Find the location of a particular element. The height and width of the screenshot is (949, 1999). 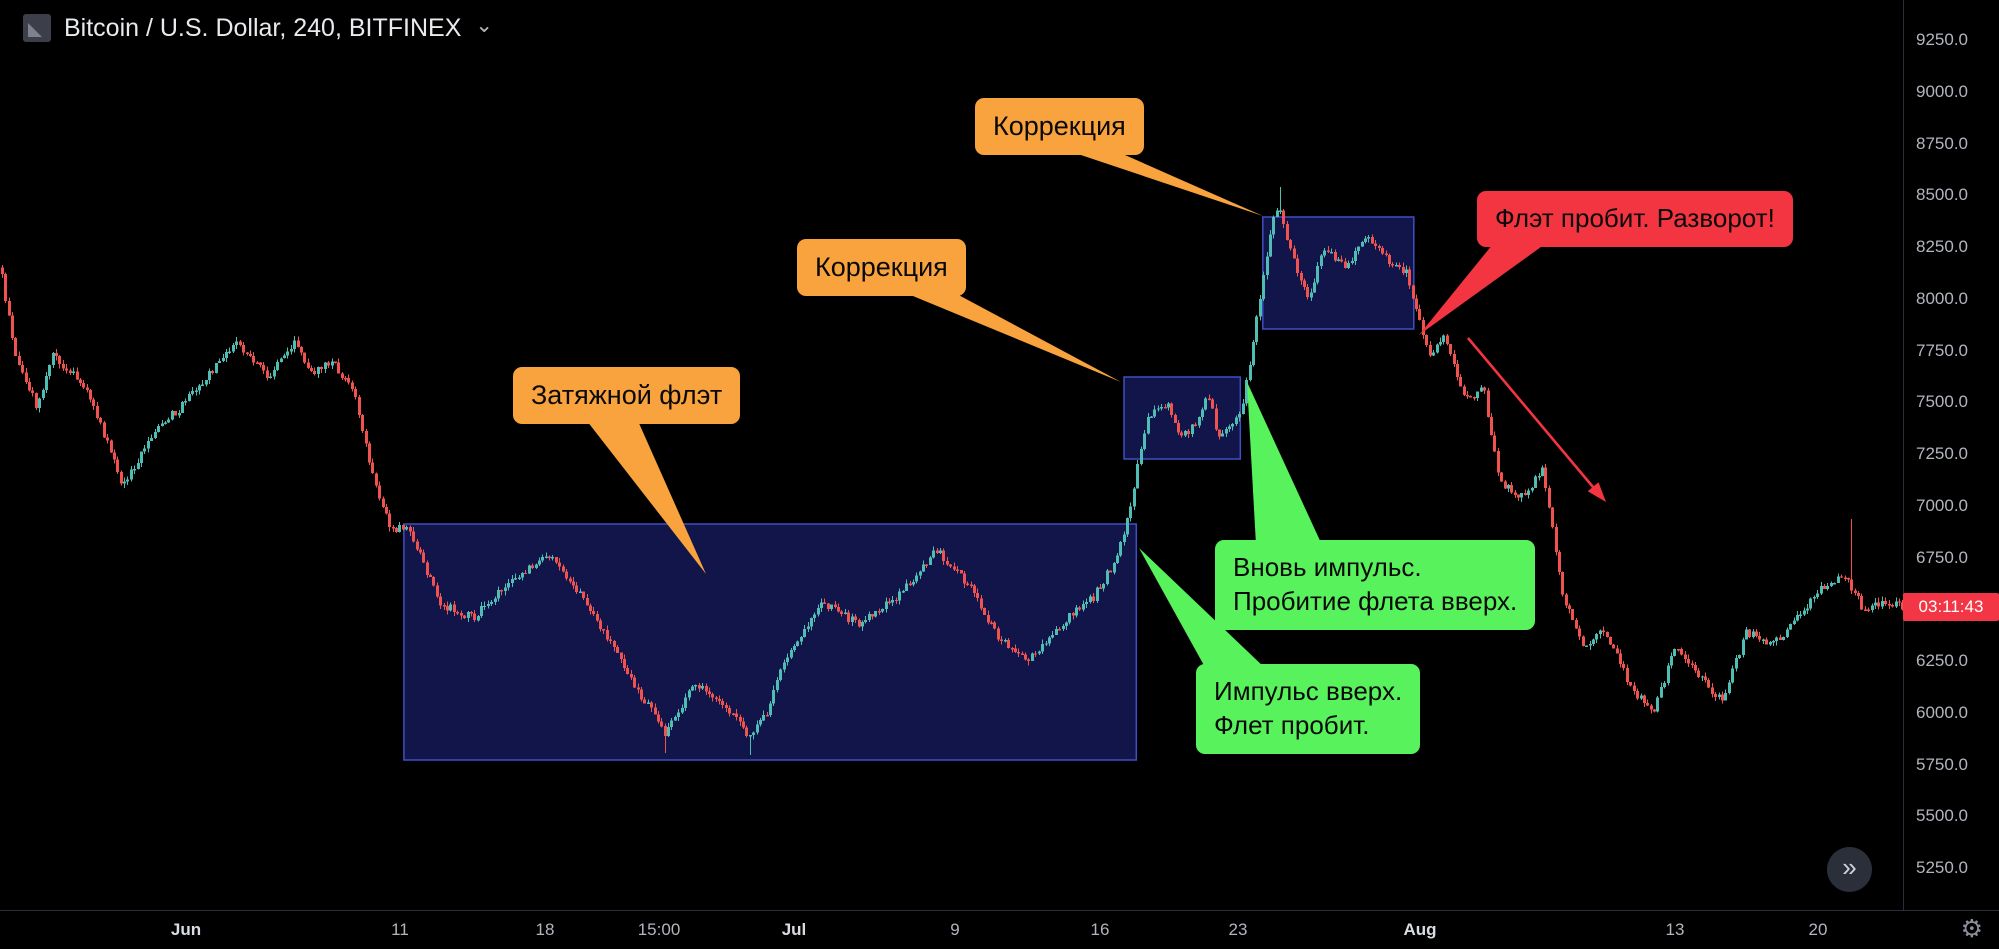

symbol-header: Bitcoin / U.S. Dollar, 240, BITFINEX ⌄ is located at coordinates (257, 28).